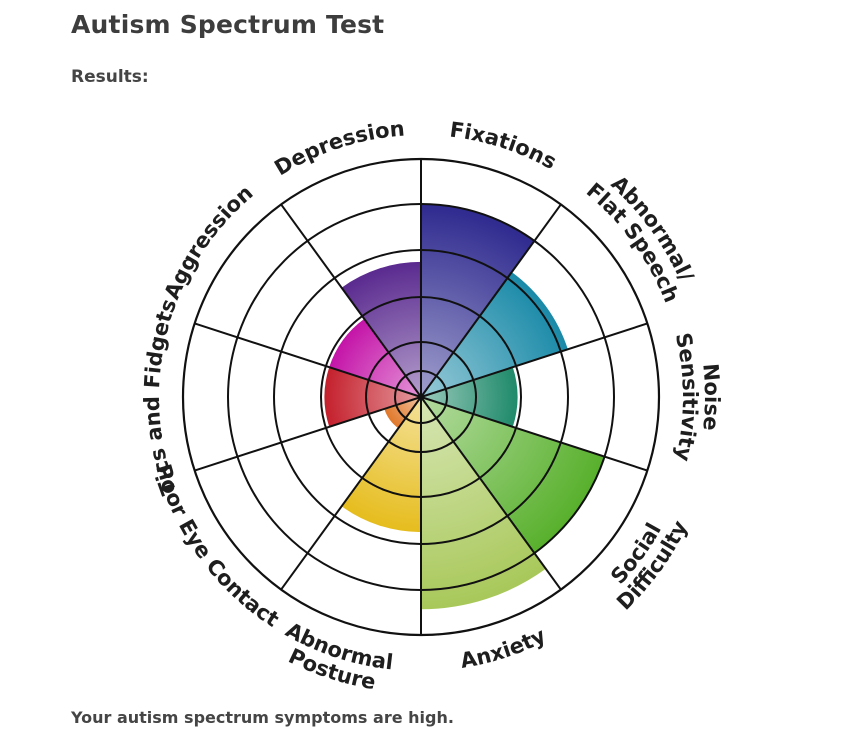 This screenshot has width=849, height=741. What do you see at coordinates (483, 503) in the screenshot?
I see `wedge-anxiety` at bounding box center [483, 503].